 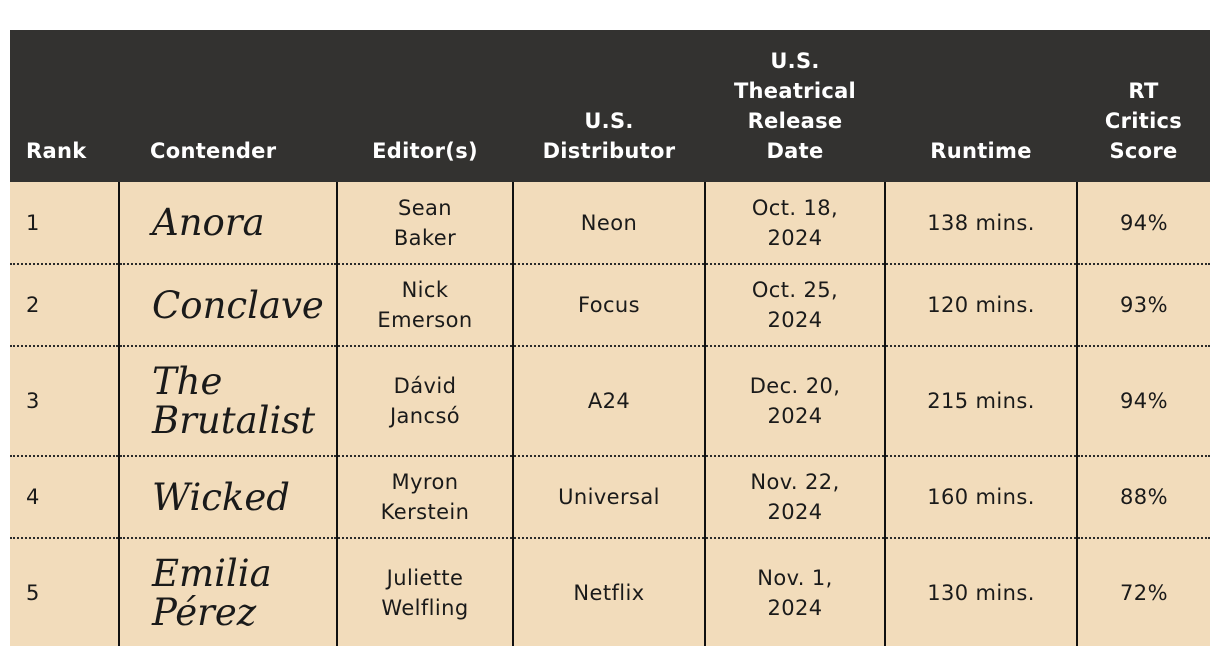 What do you see at coordinates (227, 592) in the screenshot?
I see `cell-contender: Emilia Pérez` at bounding box center [227, 592].